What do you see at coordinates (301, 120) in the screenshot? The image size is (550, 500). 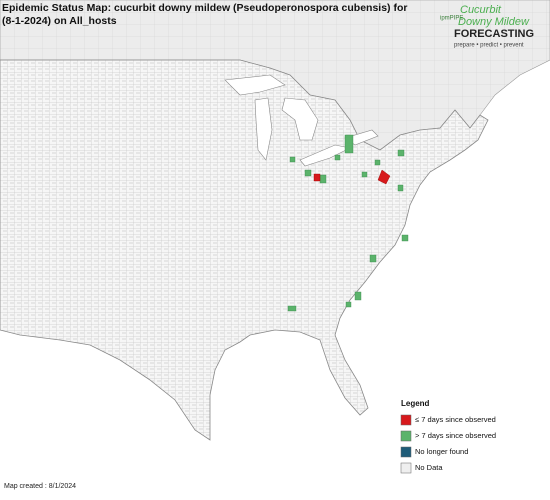 I see `great-lakes` at bounding box center [301, 120].